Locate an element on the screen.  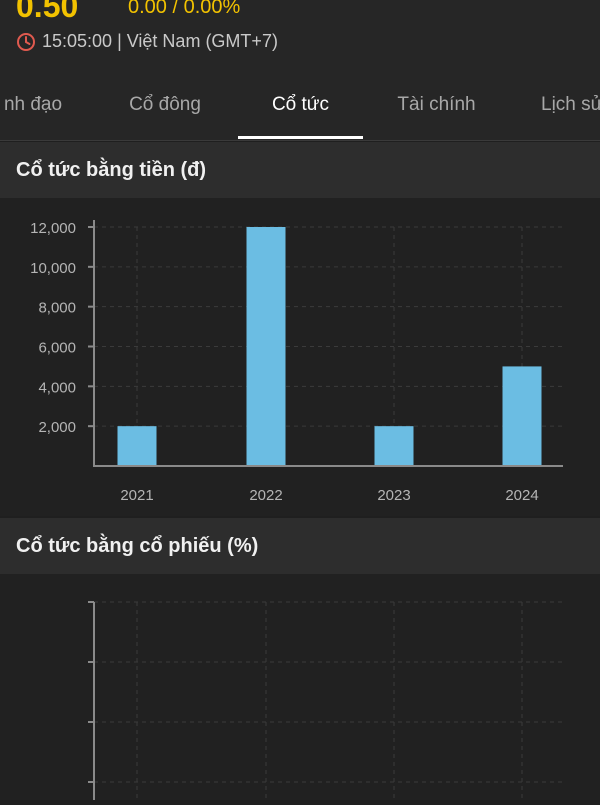
bar-2024 is located at coordinates (522, 416).